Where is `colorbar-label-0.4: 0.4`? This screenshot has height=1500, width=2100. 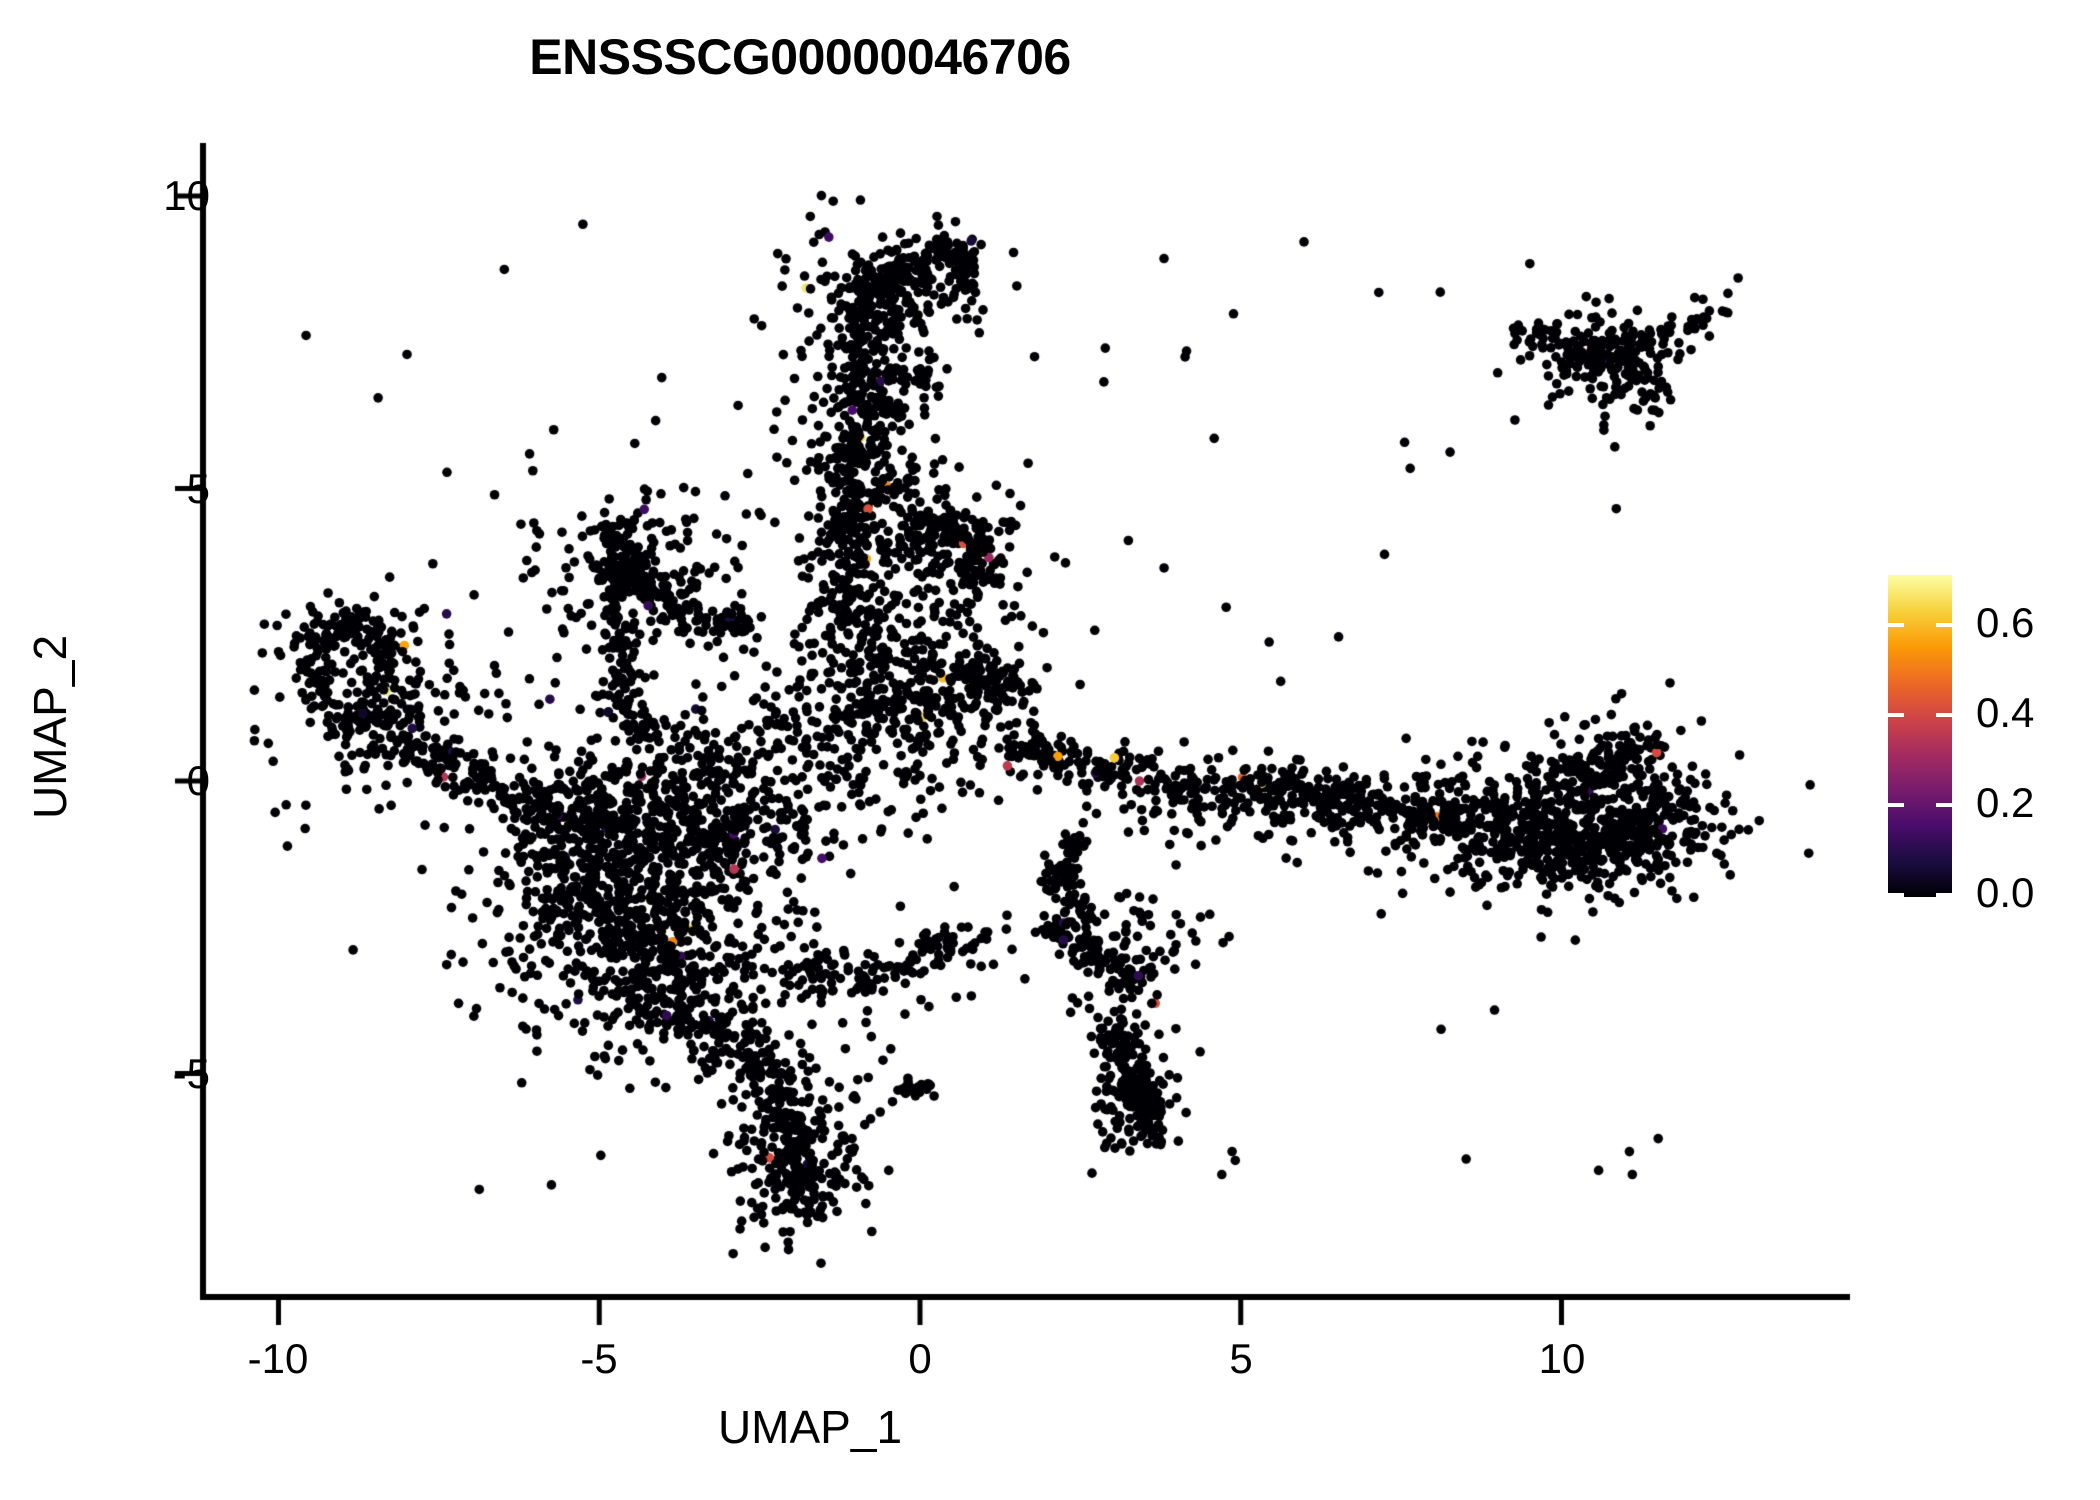 colorbar-label-0.4: 0.4 is located at coordinates (2005, 712).